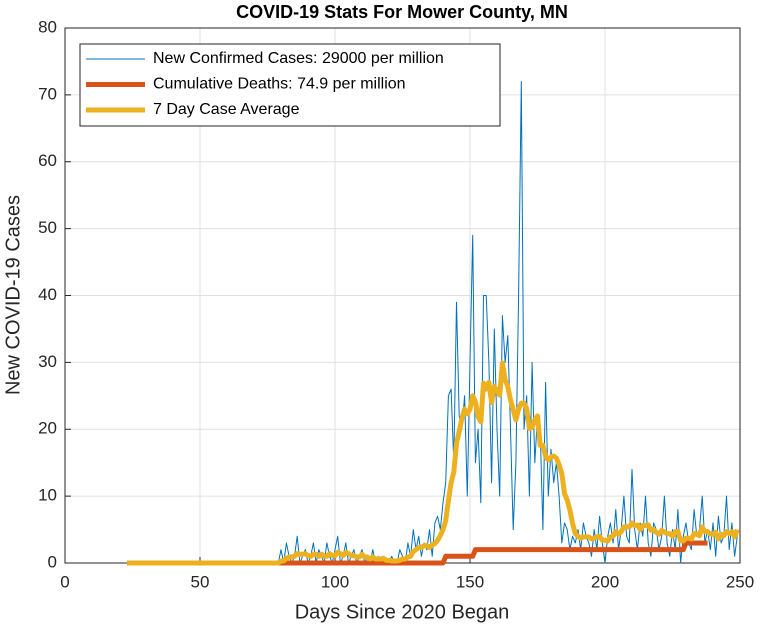 This screenshot has width=761, height=635. I want to click on x-tick-label: 200, so click(605, 581).